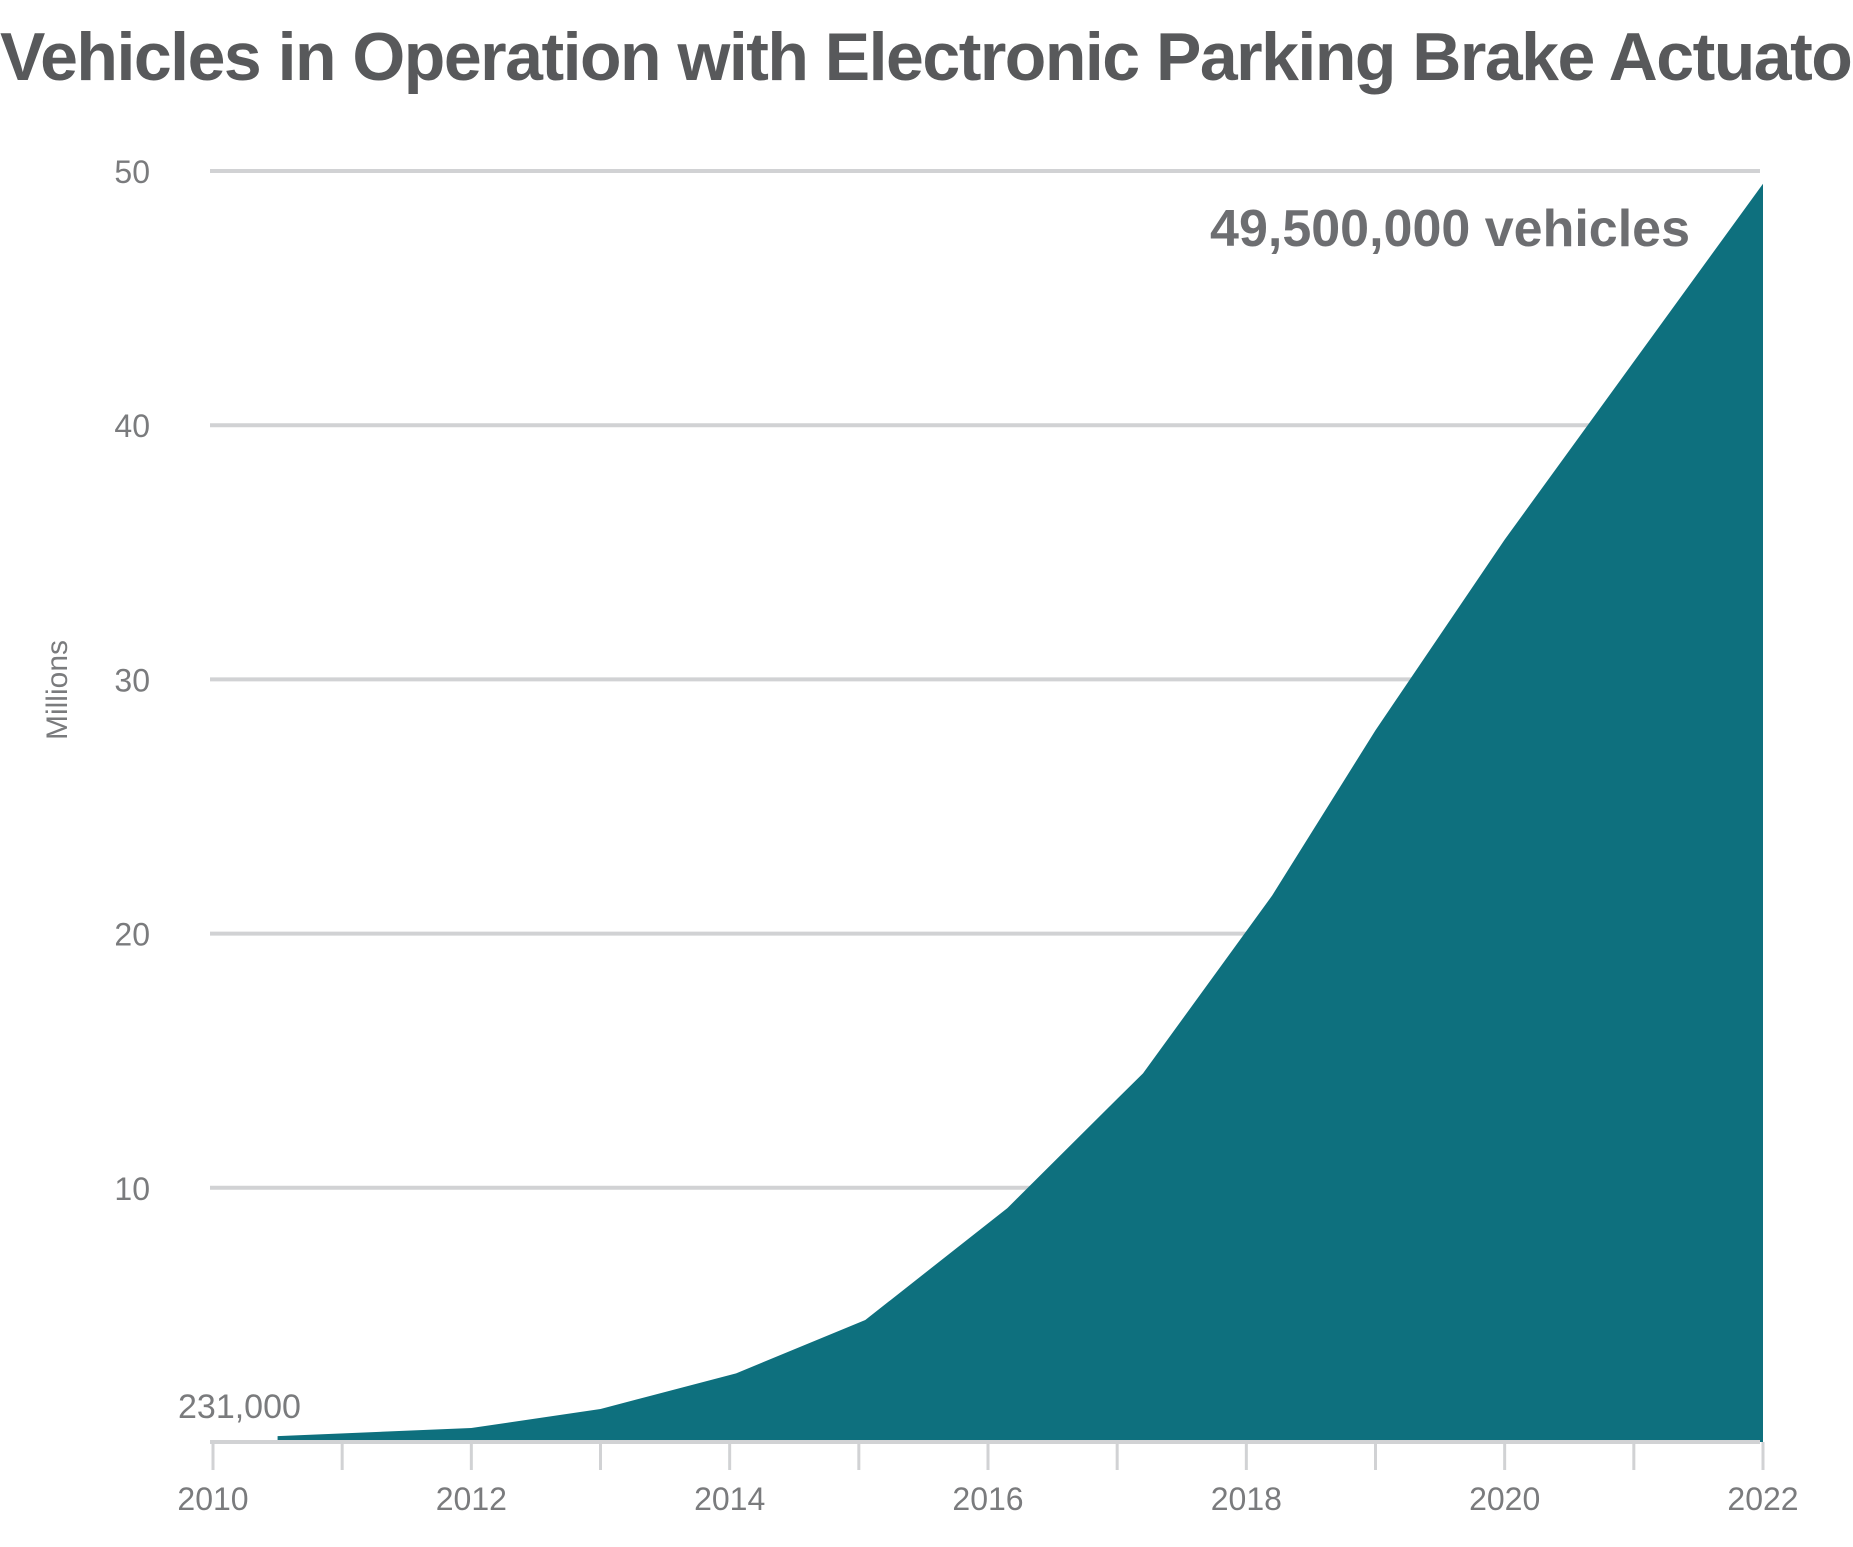 Image resolution: width=1853 pixels, height=1547 pixels. What do you see at coordinates (57, 690) in the screenshot?
I see `y-axis-label: Millions` at bounding box center [57, 690].